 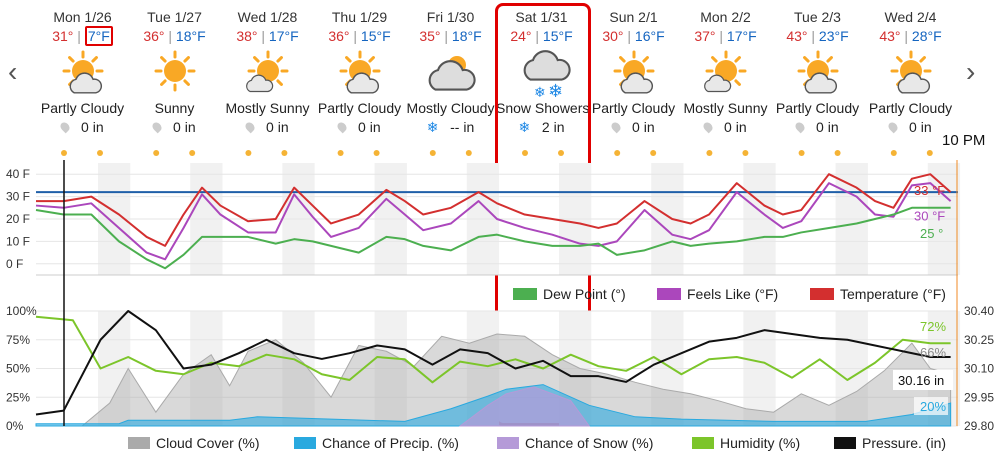 I want to click on day-column: Sat 1/31 24° | 15°F ❄ ❄ Snow Showers ❄ 2 in, so click(x=543, y=81).